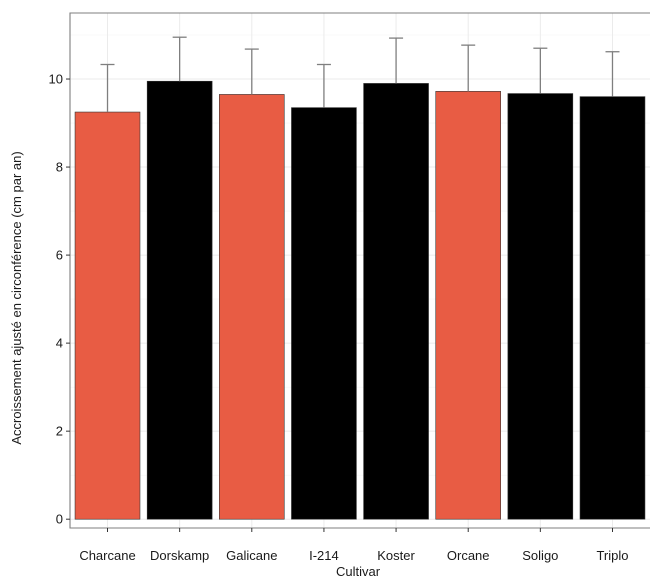 The height and width of the screenshot is (583, 650). What do you see at coordinates (107, 555) in the screenshot?
I see `x-tick-label: Charcane` at bounding box center [107, 555].